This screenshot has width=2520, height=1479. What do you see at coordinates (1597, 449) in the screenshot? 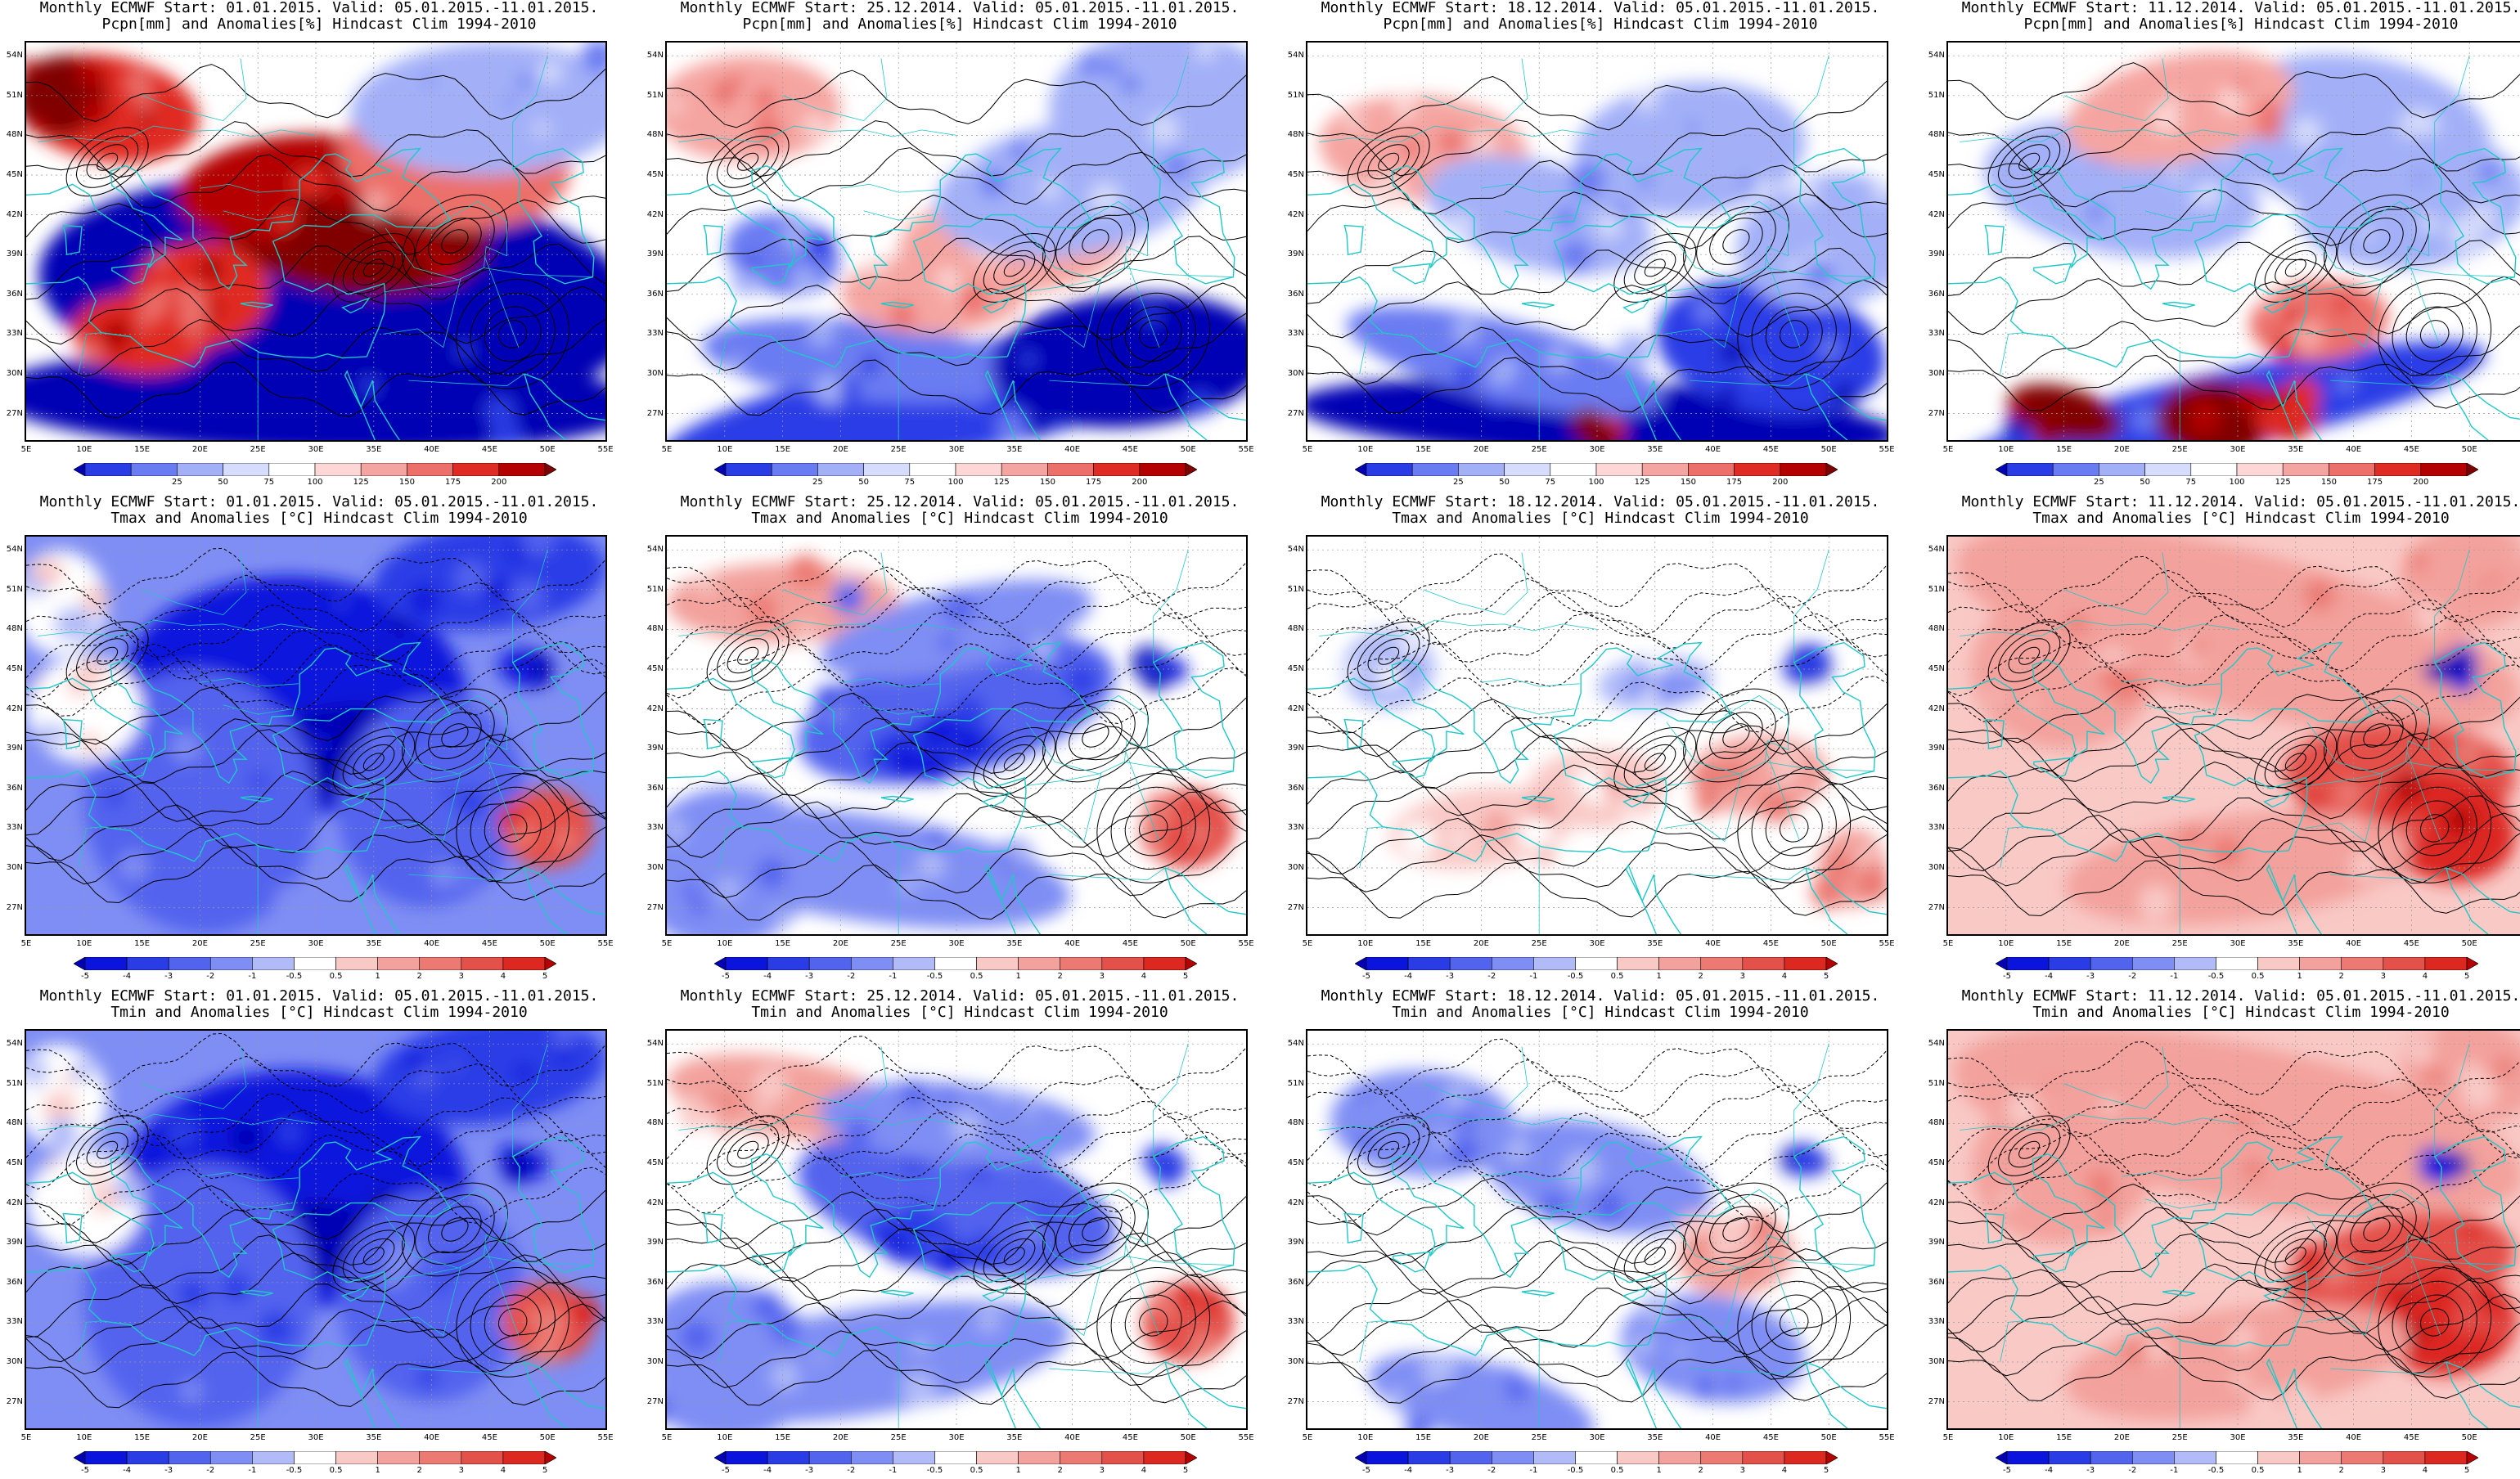
I see `longitude-label: 30E` at bounding box center [1597, 449].